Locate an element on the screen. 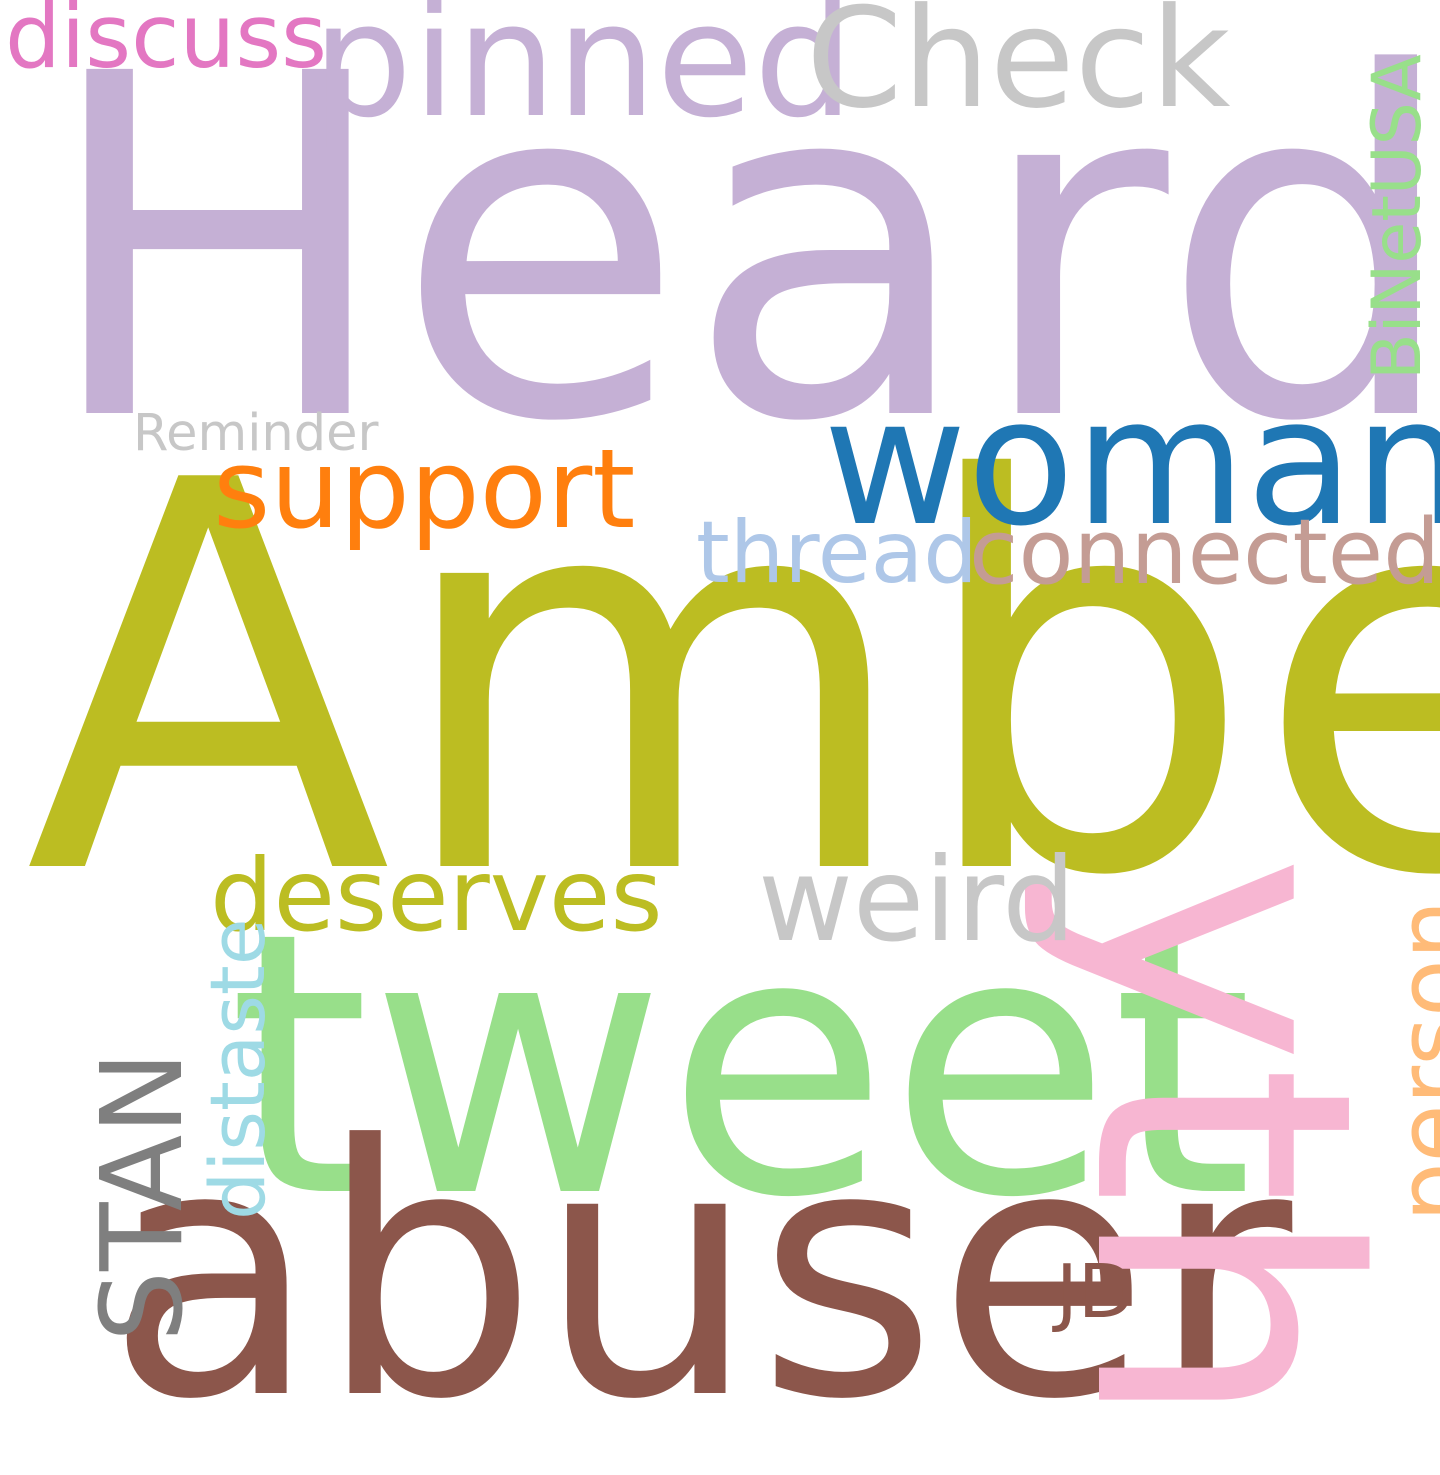  word-jd: JD is located at coordinates (1095, 1292).